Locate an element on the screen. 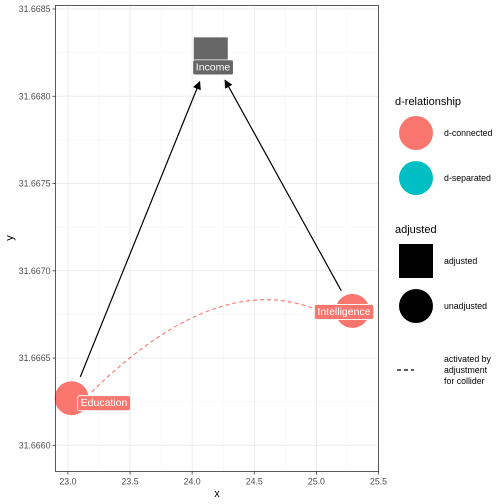  legend-collider-line-3: for collider is located at coordinates (464, 381).